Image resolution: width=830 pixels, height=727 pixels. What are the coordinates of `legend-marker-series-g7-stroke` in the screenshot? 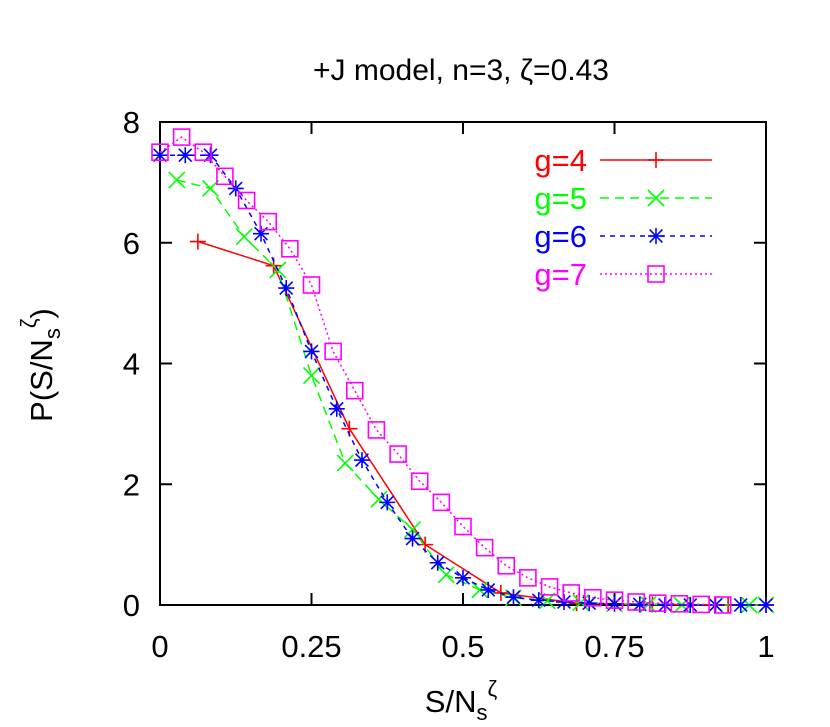 It's located at (656, 274).